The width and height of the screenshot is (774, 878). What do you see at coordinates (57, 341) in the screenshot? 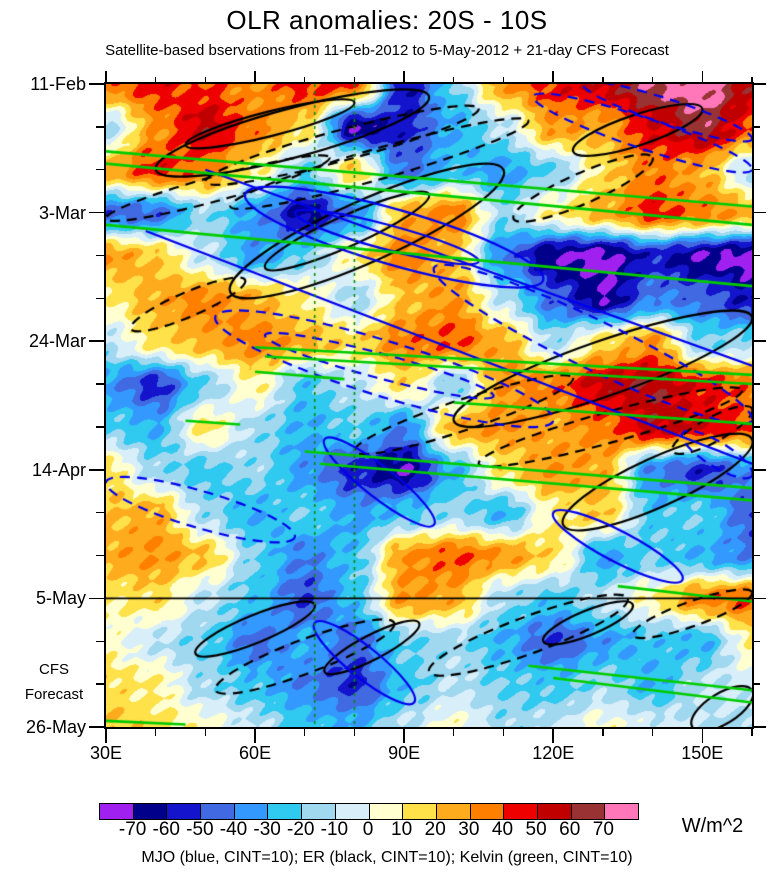
I see `y-axis-tick-label: 24-Mar` at bounding box center [57, 341].